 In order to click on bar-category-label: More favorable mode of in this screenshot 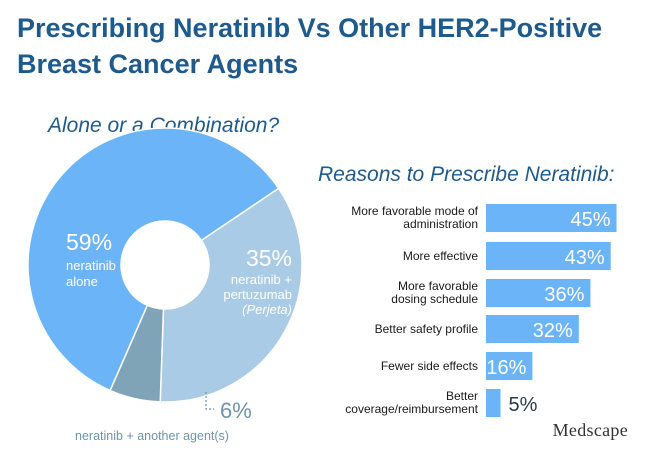, I will do `click(414, 211)`.